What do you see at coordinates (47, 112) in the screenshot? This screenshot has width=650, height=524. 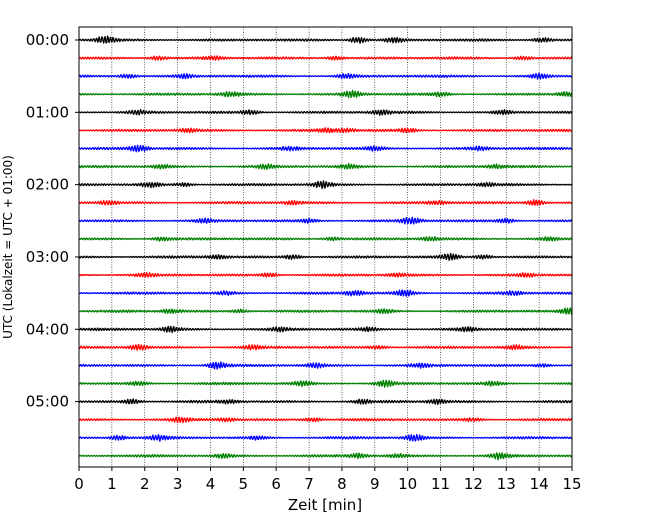 I see `y-tick-label: 01:00` at bounding box center [47, 112].